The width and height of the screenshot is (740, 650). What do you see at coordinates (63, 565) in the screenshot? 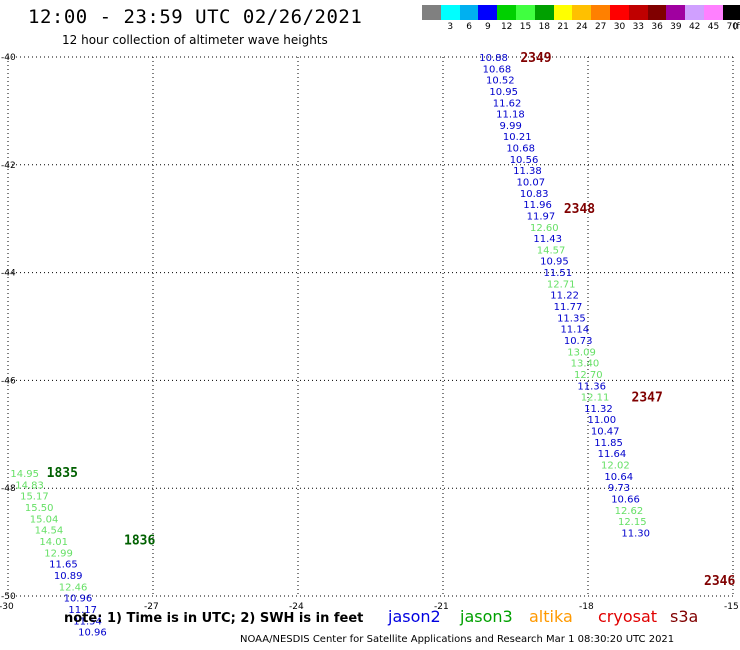
I see `wave-height-value: 11.65` at bounding box center [63, 565].